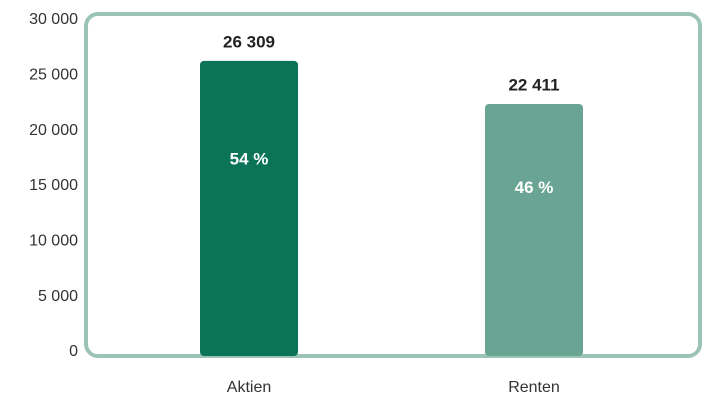  Describe the element at coordinates (249, 158) in the screenshot. I see `share-label: 54 %` at that location.